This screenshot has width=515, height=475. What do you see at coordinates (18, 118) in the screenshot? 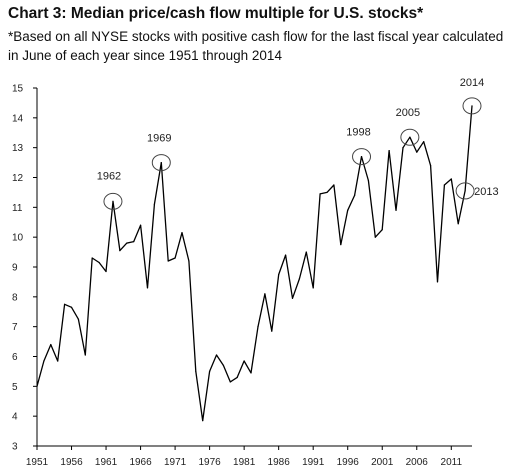
I see `y-tick-label: 14` at bounding box center [18, 118].